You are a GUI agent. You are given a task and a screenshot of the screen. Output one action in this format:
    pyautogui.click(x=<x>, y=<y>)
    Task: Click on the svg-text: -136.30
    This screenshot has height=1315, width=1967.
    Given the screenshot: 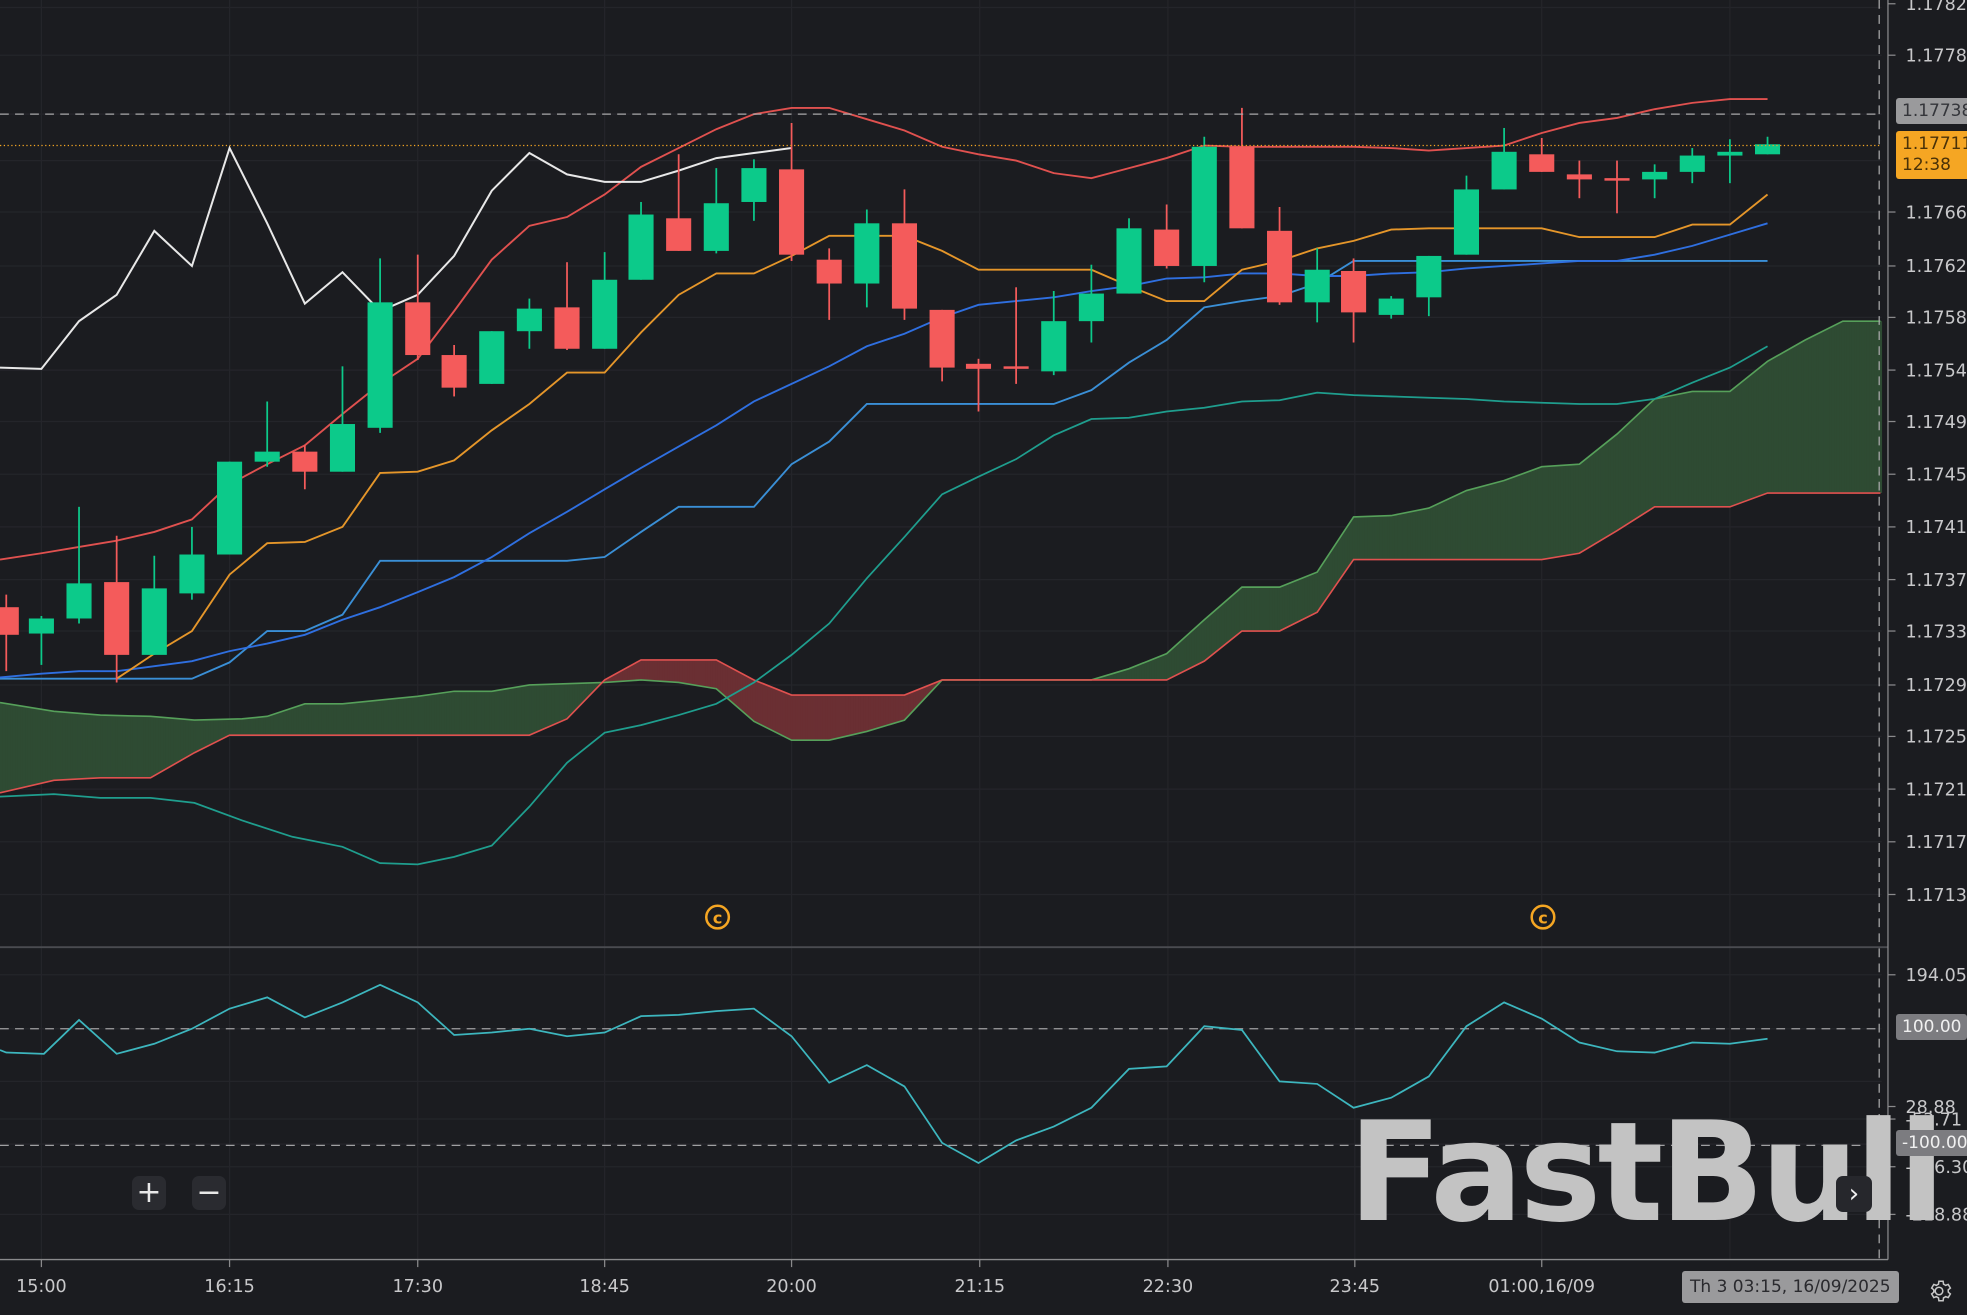 What is the action you would take?
    pyautogui.click(x=1936, y=1168)
    